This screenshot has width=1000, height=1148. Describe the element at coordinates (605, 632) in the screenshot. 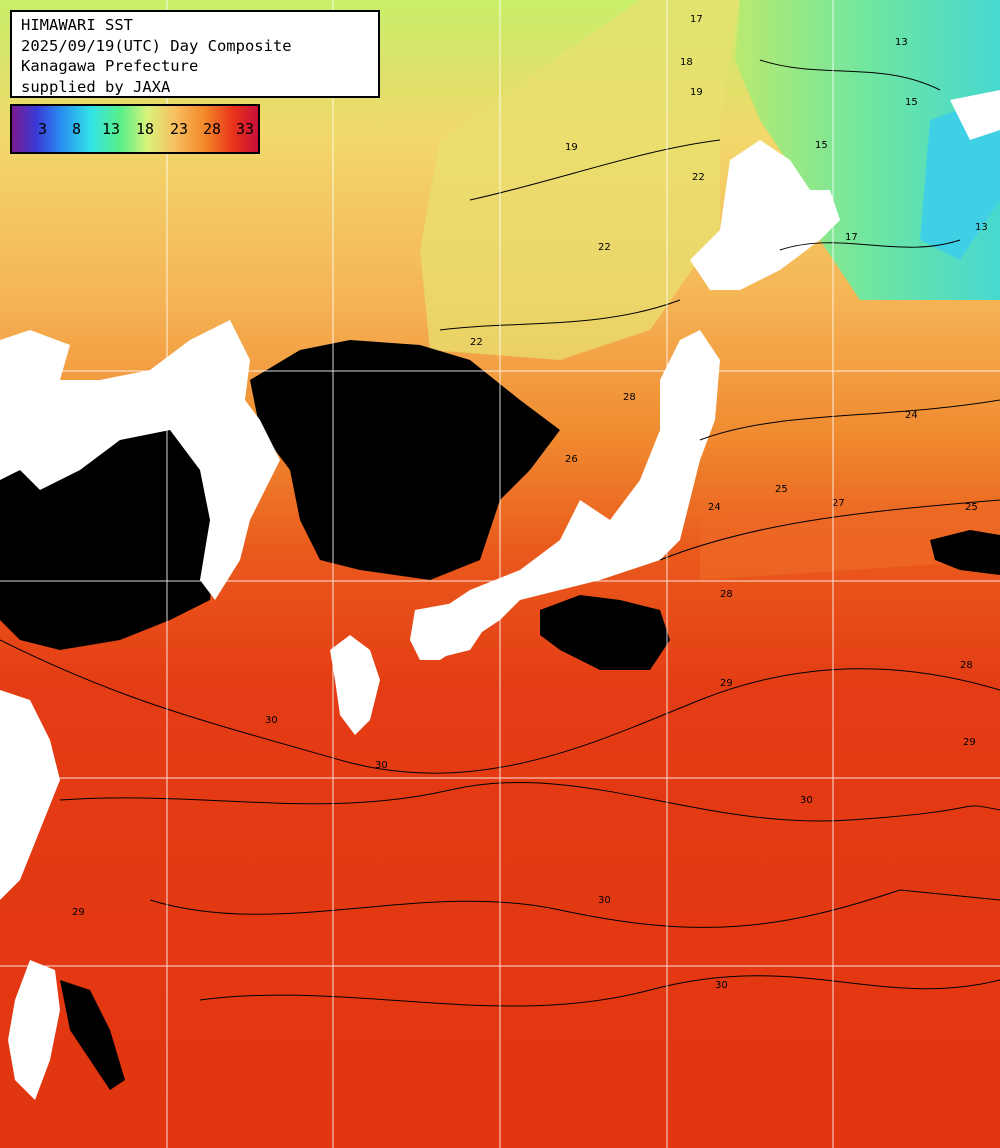

I see `cloud-south-japan` at that location.